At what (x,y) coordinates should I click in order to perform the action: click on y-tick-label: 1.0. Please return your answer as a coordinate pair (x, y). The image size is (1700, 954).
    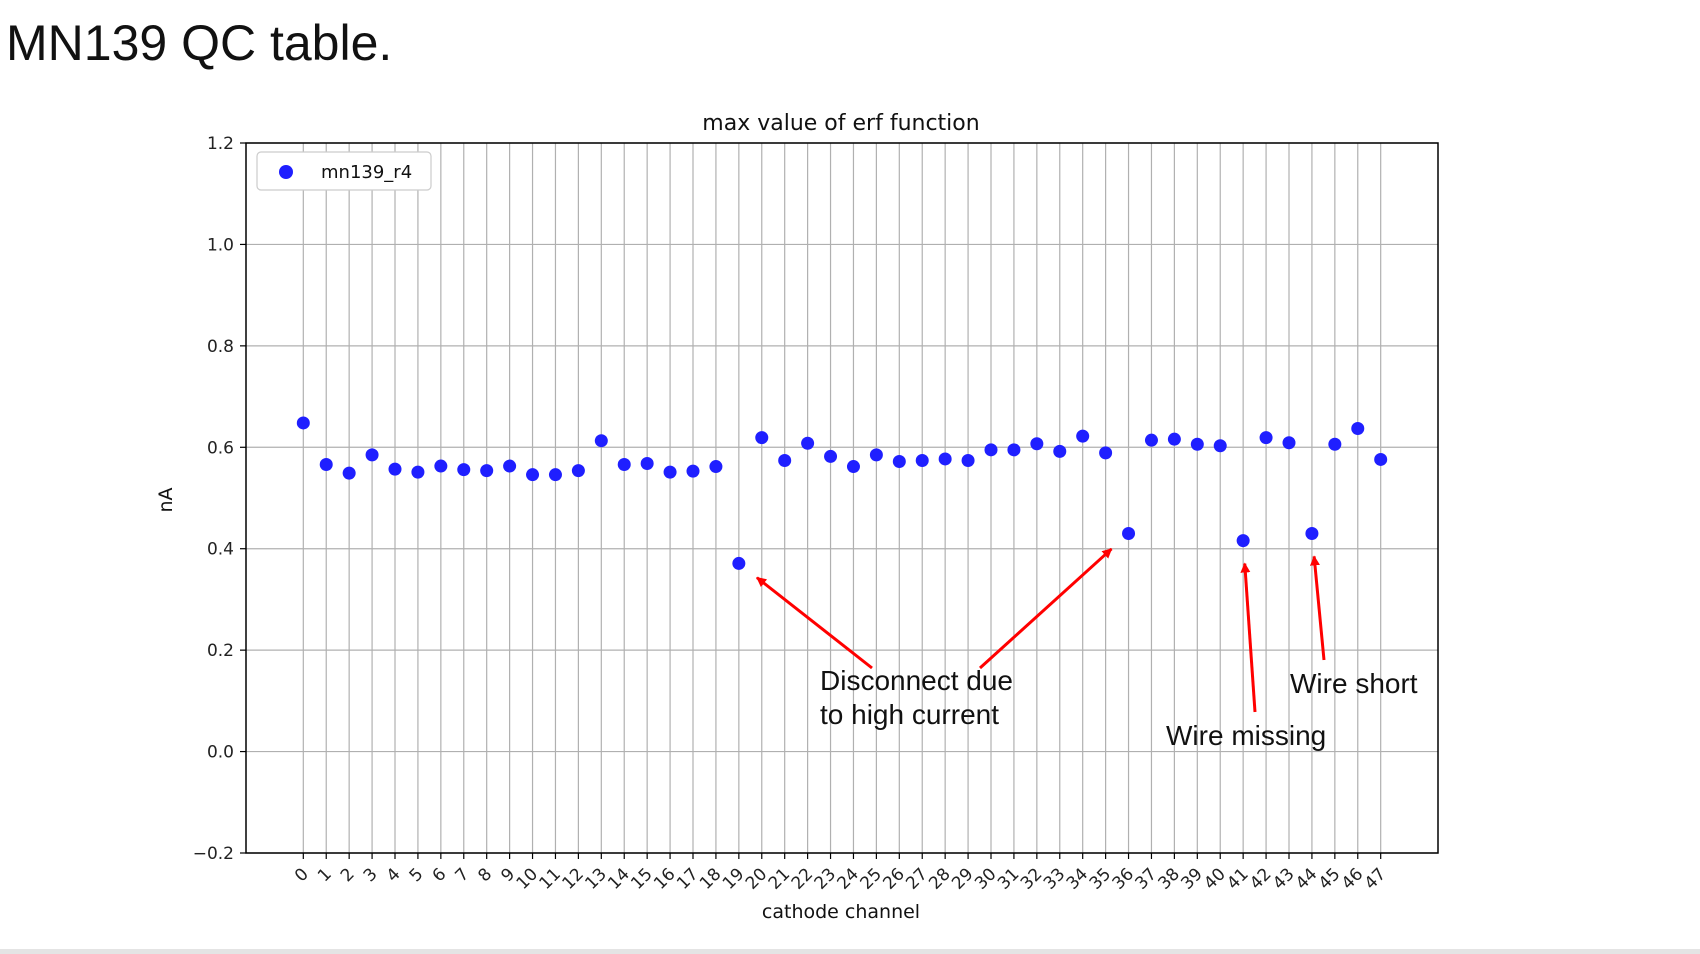
    Looking at the image, I should click on (220, 245).